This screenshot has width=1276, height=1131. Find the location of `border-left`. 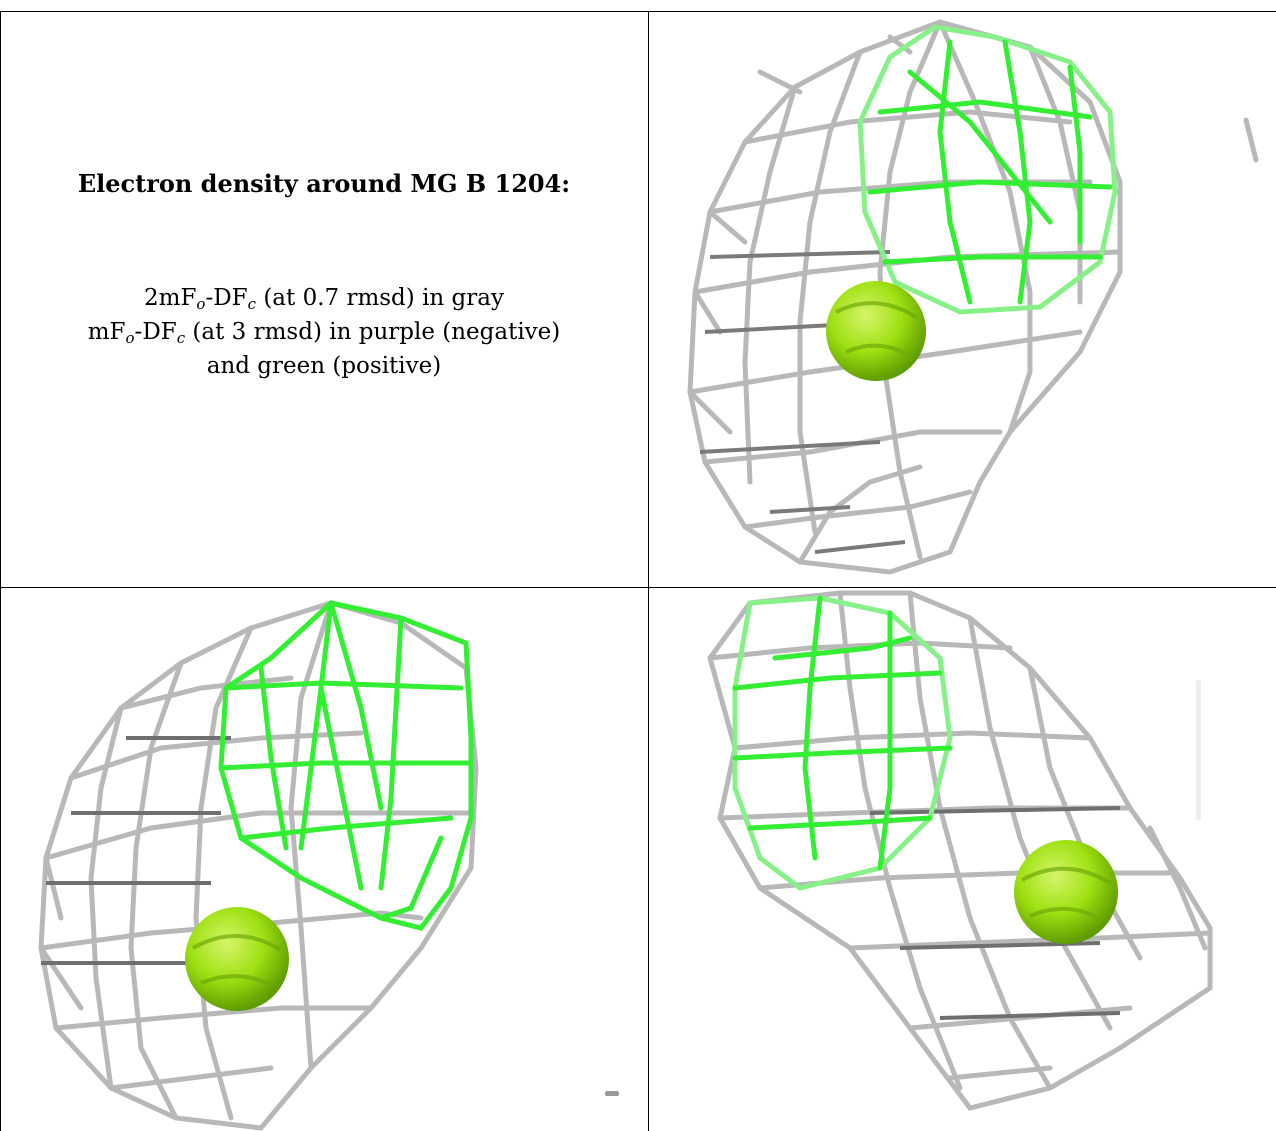

border-left is located at coordinates (0, 571).